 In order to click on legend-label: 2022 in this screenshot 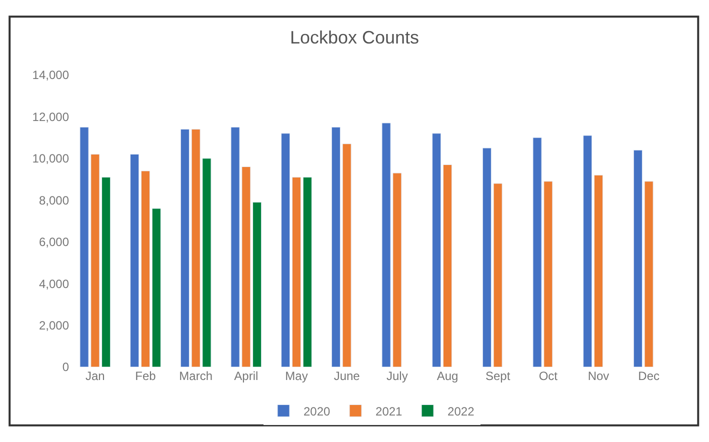, I will do `click(461, 411)`.